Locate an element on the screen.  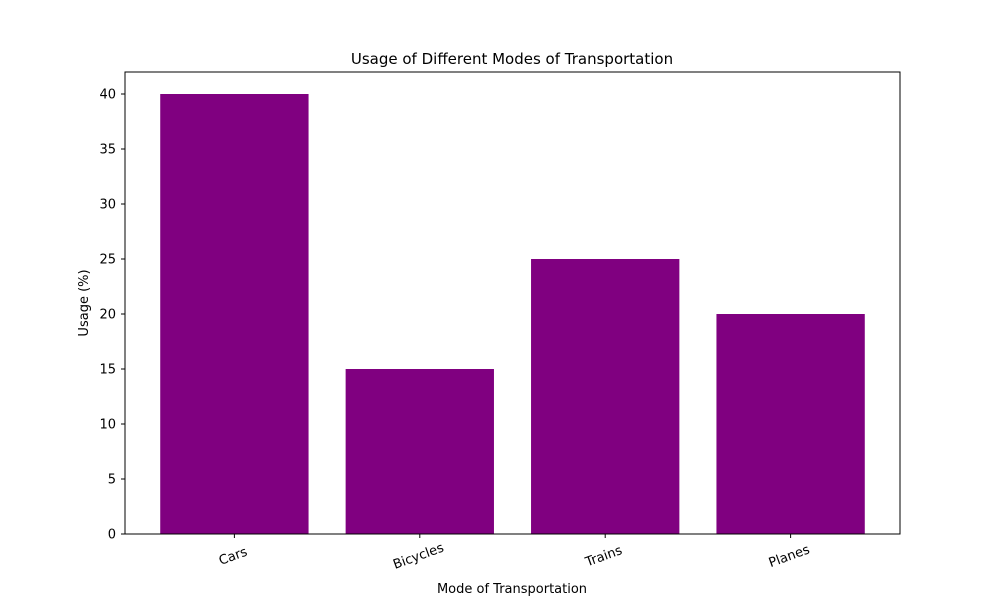
y-tick-label: 40 is located at coordinates (107, 95).